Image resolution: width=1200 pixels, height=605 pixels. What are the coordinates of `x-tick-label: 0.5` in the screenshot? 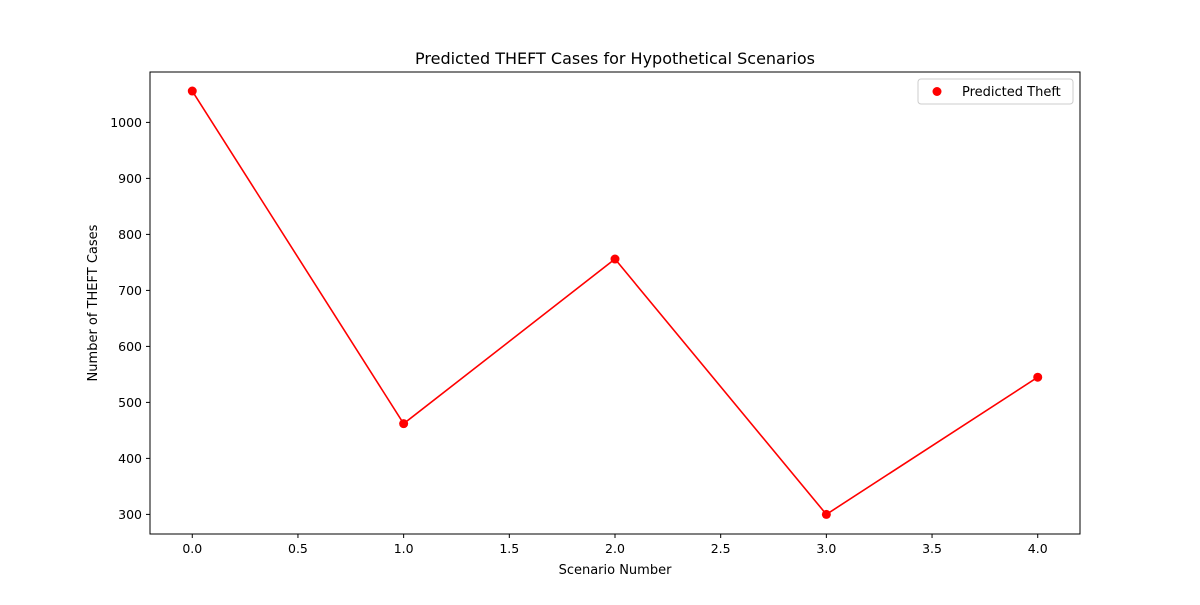 It's located at (298, 548).